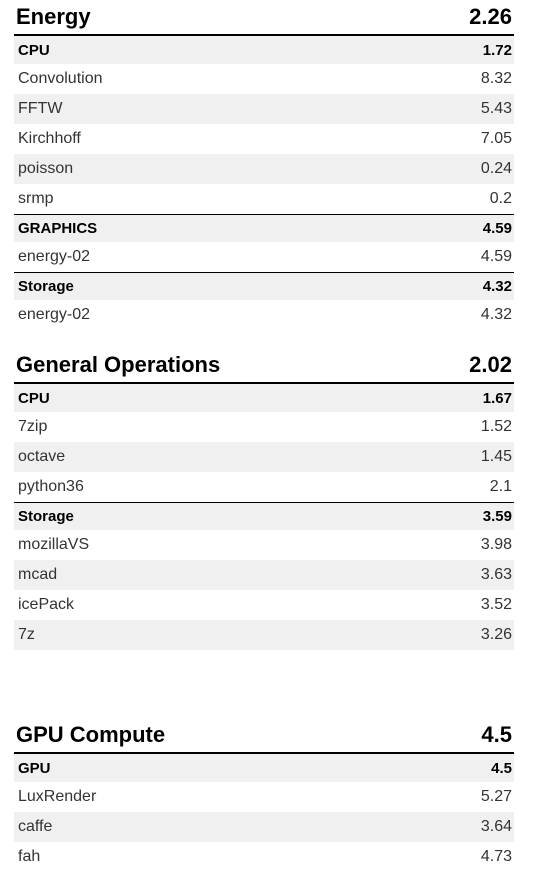 Image resolution: width=536 pixels, height=882 pixels. Describe the element at coordinates (40, 108) in the screenshot. I see `item-name: FFTW` at that location.